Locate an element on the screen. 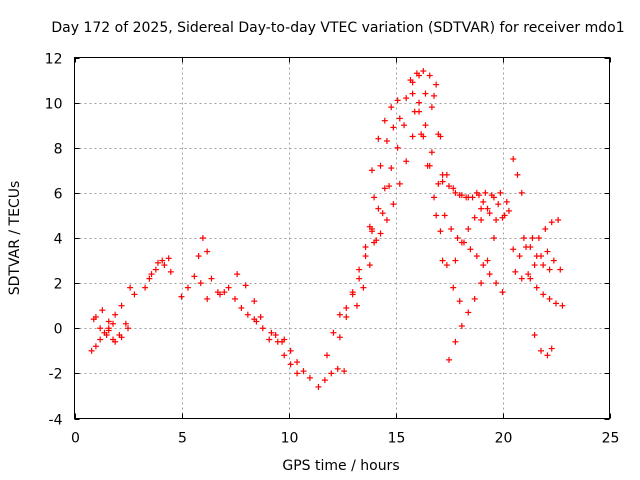  x-tick-label: 20 is located at coordinates (504, 439).